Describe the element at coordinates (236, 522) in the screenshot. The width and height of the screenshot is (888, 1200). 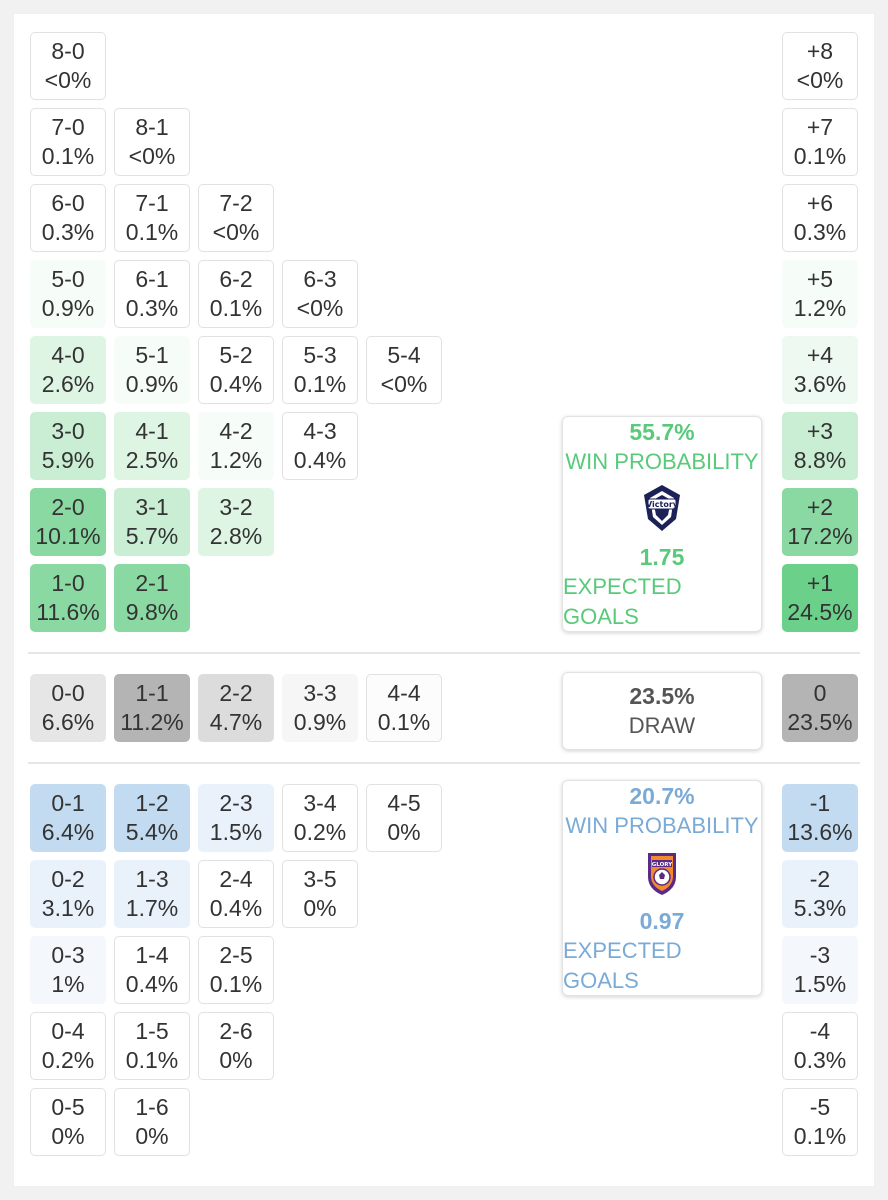
I see `home-score-cell: 3-2 2.8%` at that location.